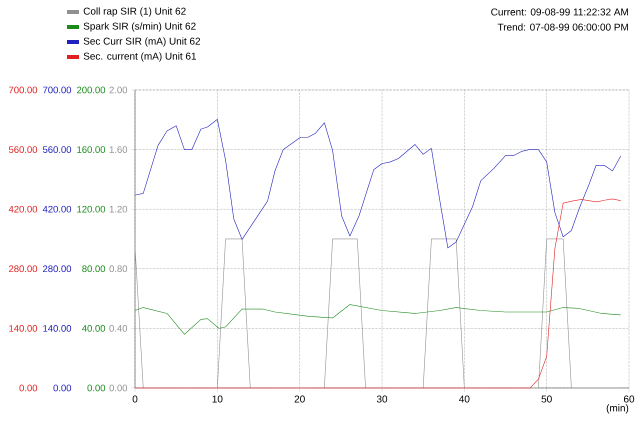 The height and width of the screenshot is (433, 637). What do you see at coordinates (142, 42) in the screenshot?
I see `legend-label: Sec Curr SIR (mA) Unit 62` at bounding box center [142, 42].